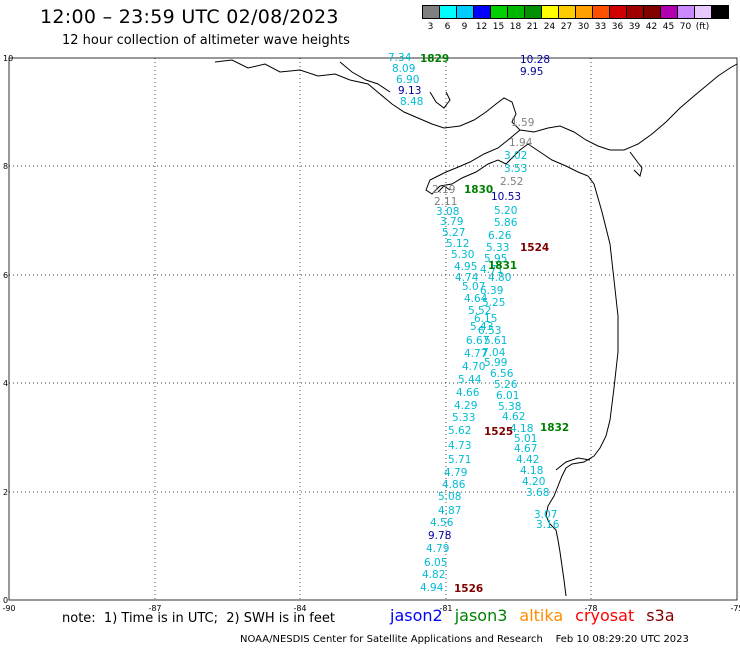  What do you see at coordinates (541, 615) in the screenshot?
I see `legend-altika: altika` at bounding box center [541, 615].